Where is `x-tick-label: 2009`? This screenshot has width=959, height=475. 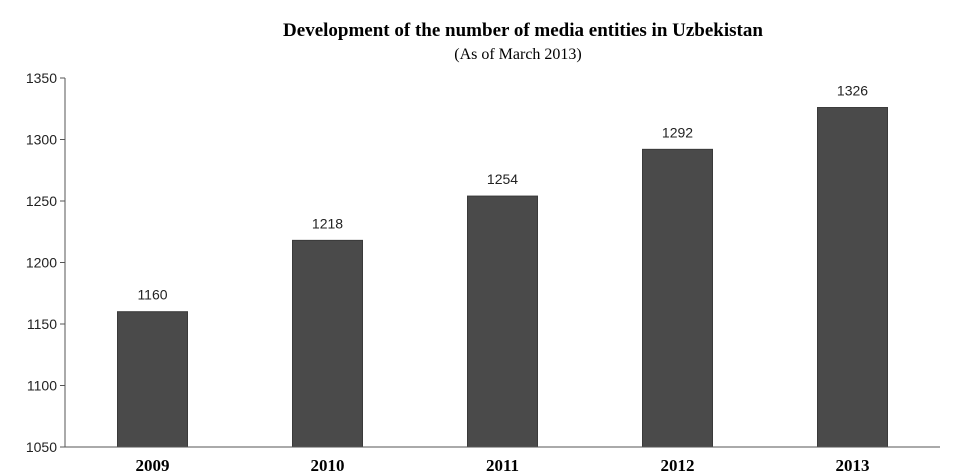 x-tick-label: 2009 is located at coordinates (153, 465).